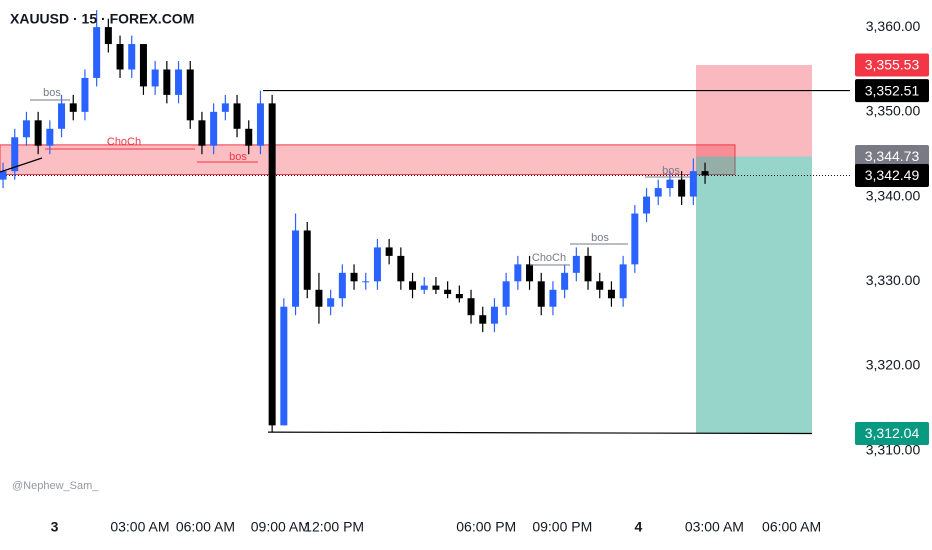 The height and width of the screenshot is (550, 932). What do you see at coordinates (280, 527) in the screenshot?
I see `x-tick-label: 09:00 AM` at bounding box center [280, 527].